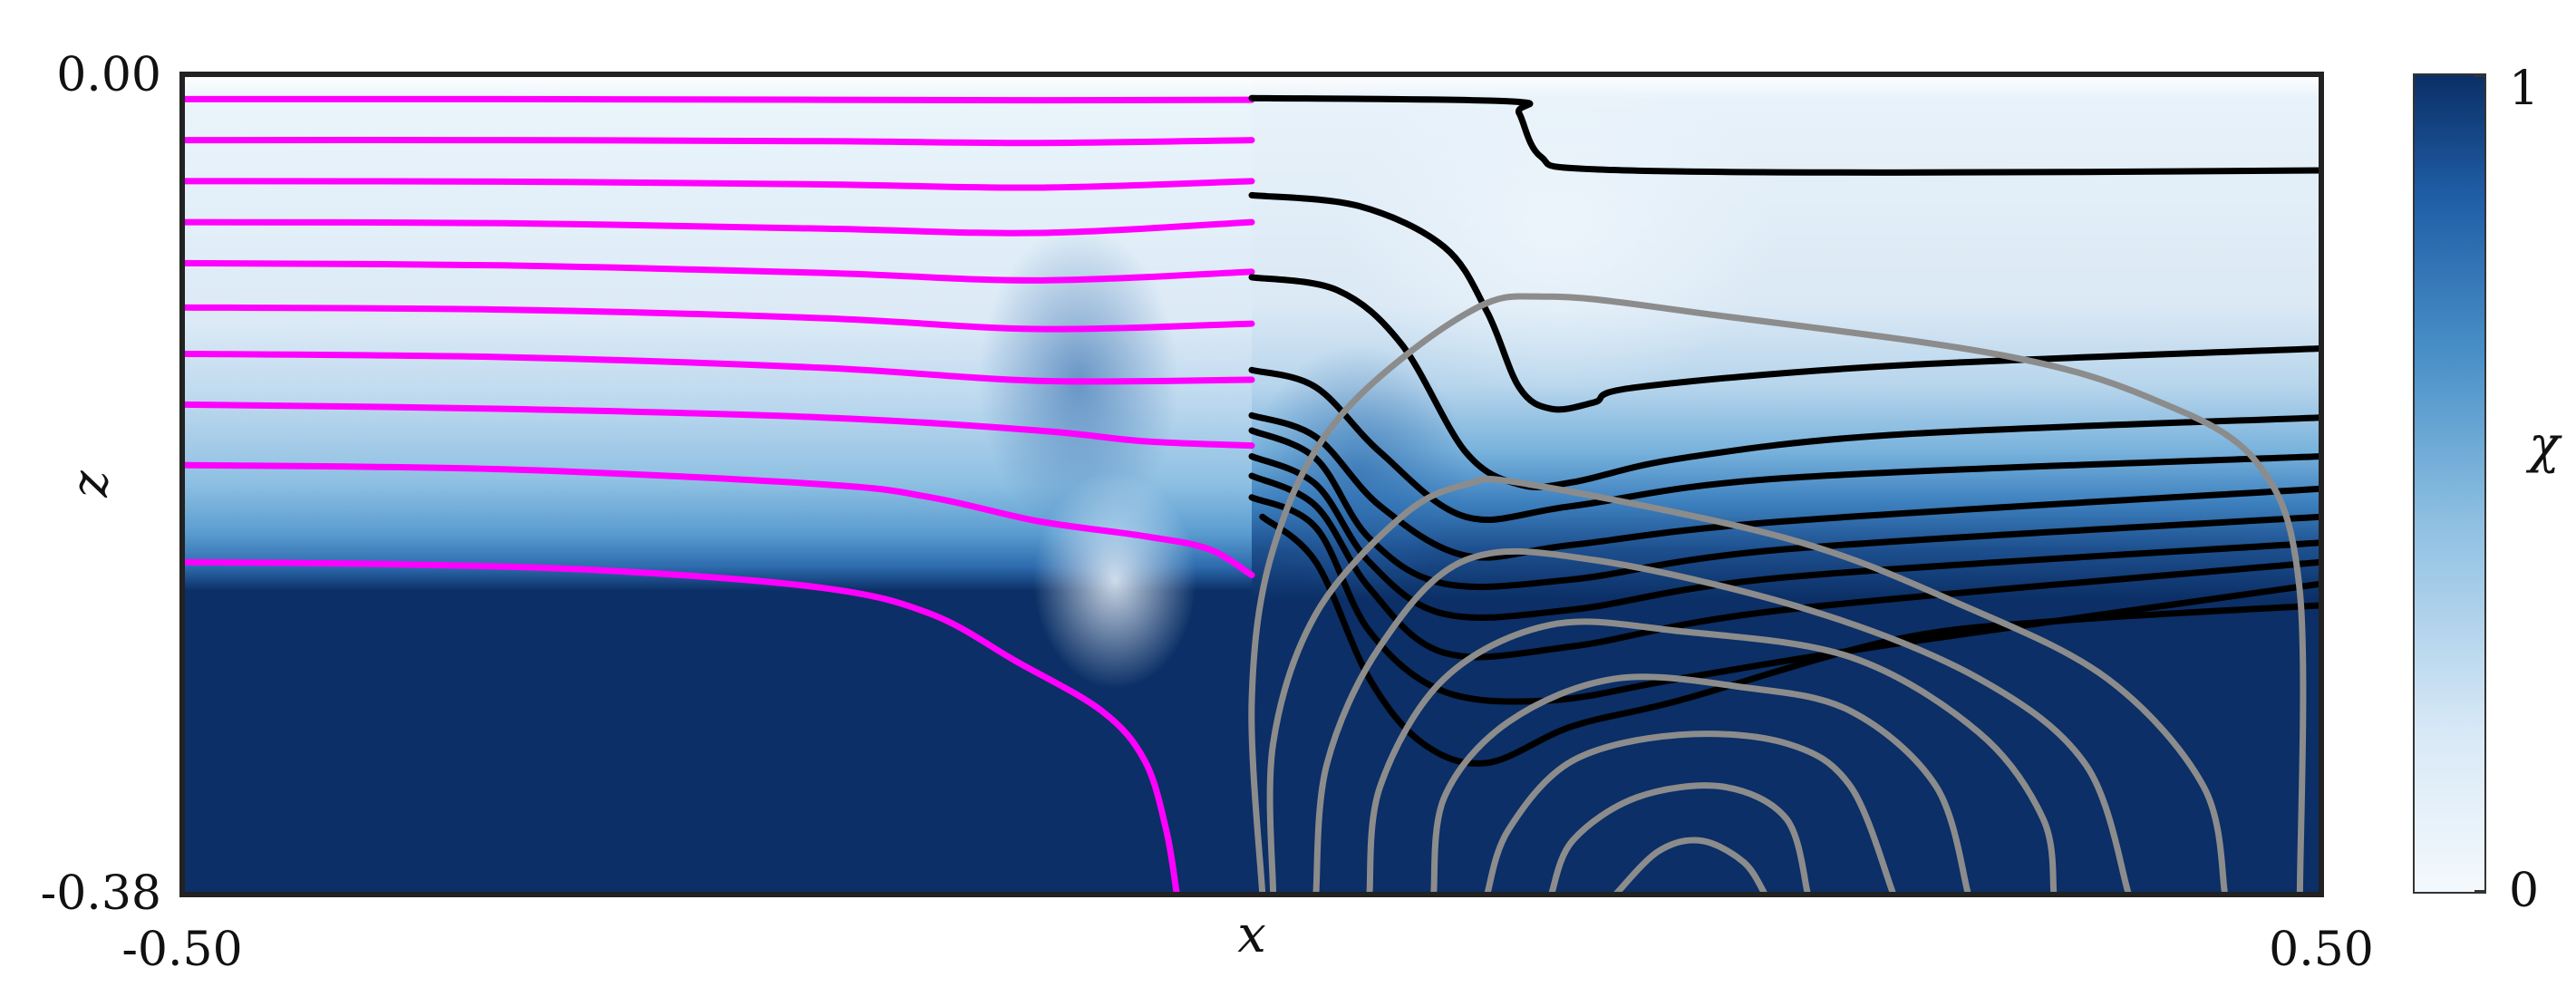  What do you see at coordinates (1251, 935) in the screenshot?
I see `x-axis-label: x` at bounding box center [1251, 935].